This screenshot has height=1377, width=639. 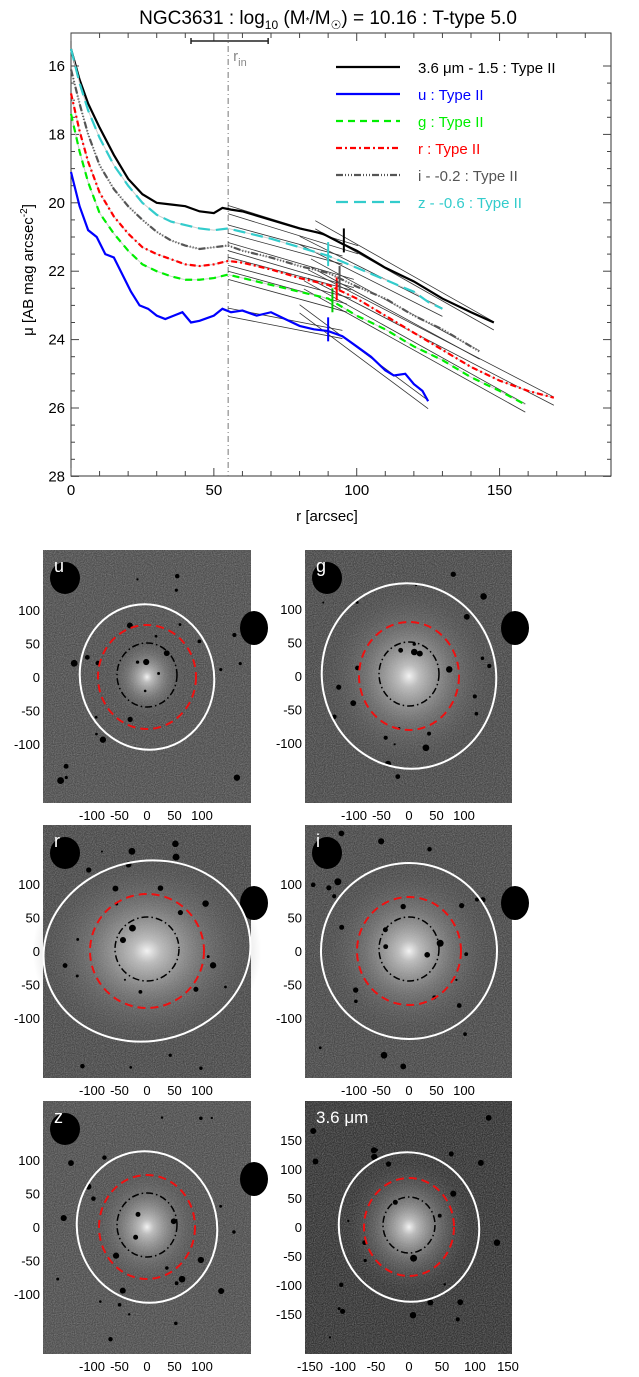 What do you see at coordinates (298, 676) in the screenshot?
I see `y-tick-label: 0` at bounding box center [298, 676].